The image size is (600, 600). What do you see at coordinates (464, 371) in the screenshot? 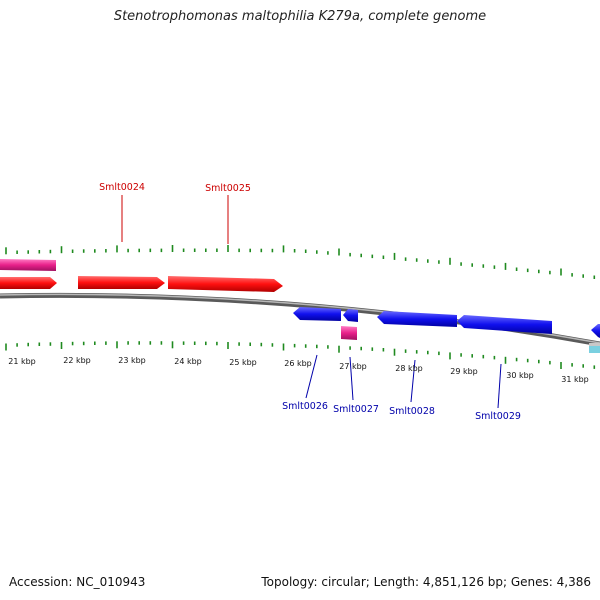
I see `kbp-label: 29 kbp` at bounding box center [464, 371].